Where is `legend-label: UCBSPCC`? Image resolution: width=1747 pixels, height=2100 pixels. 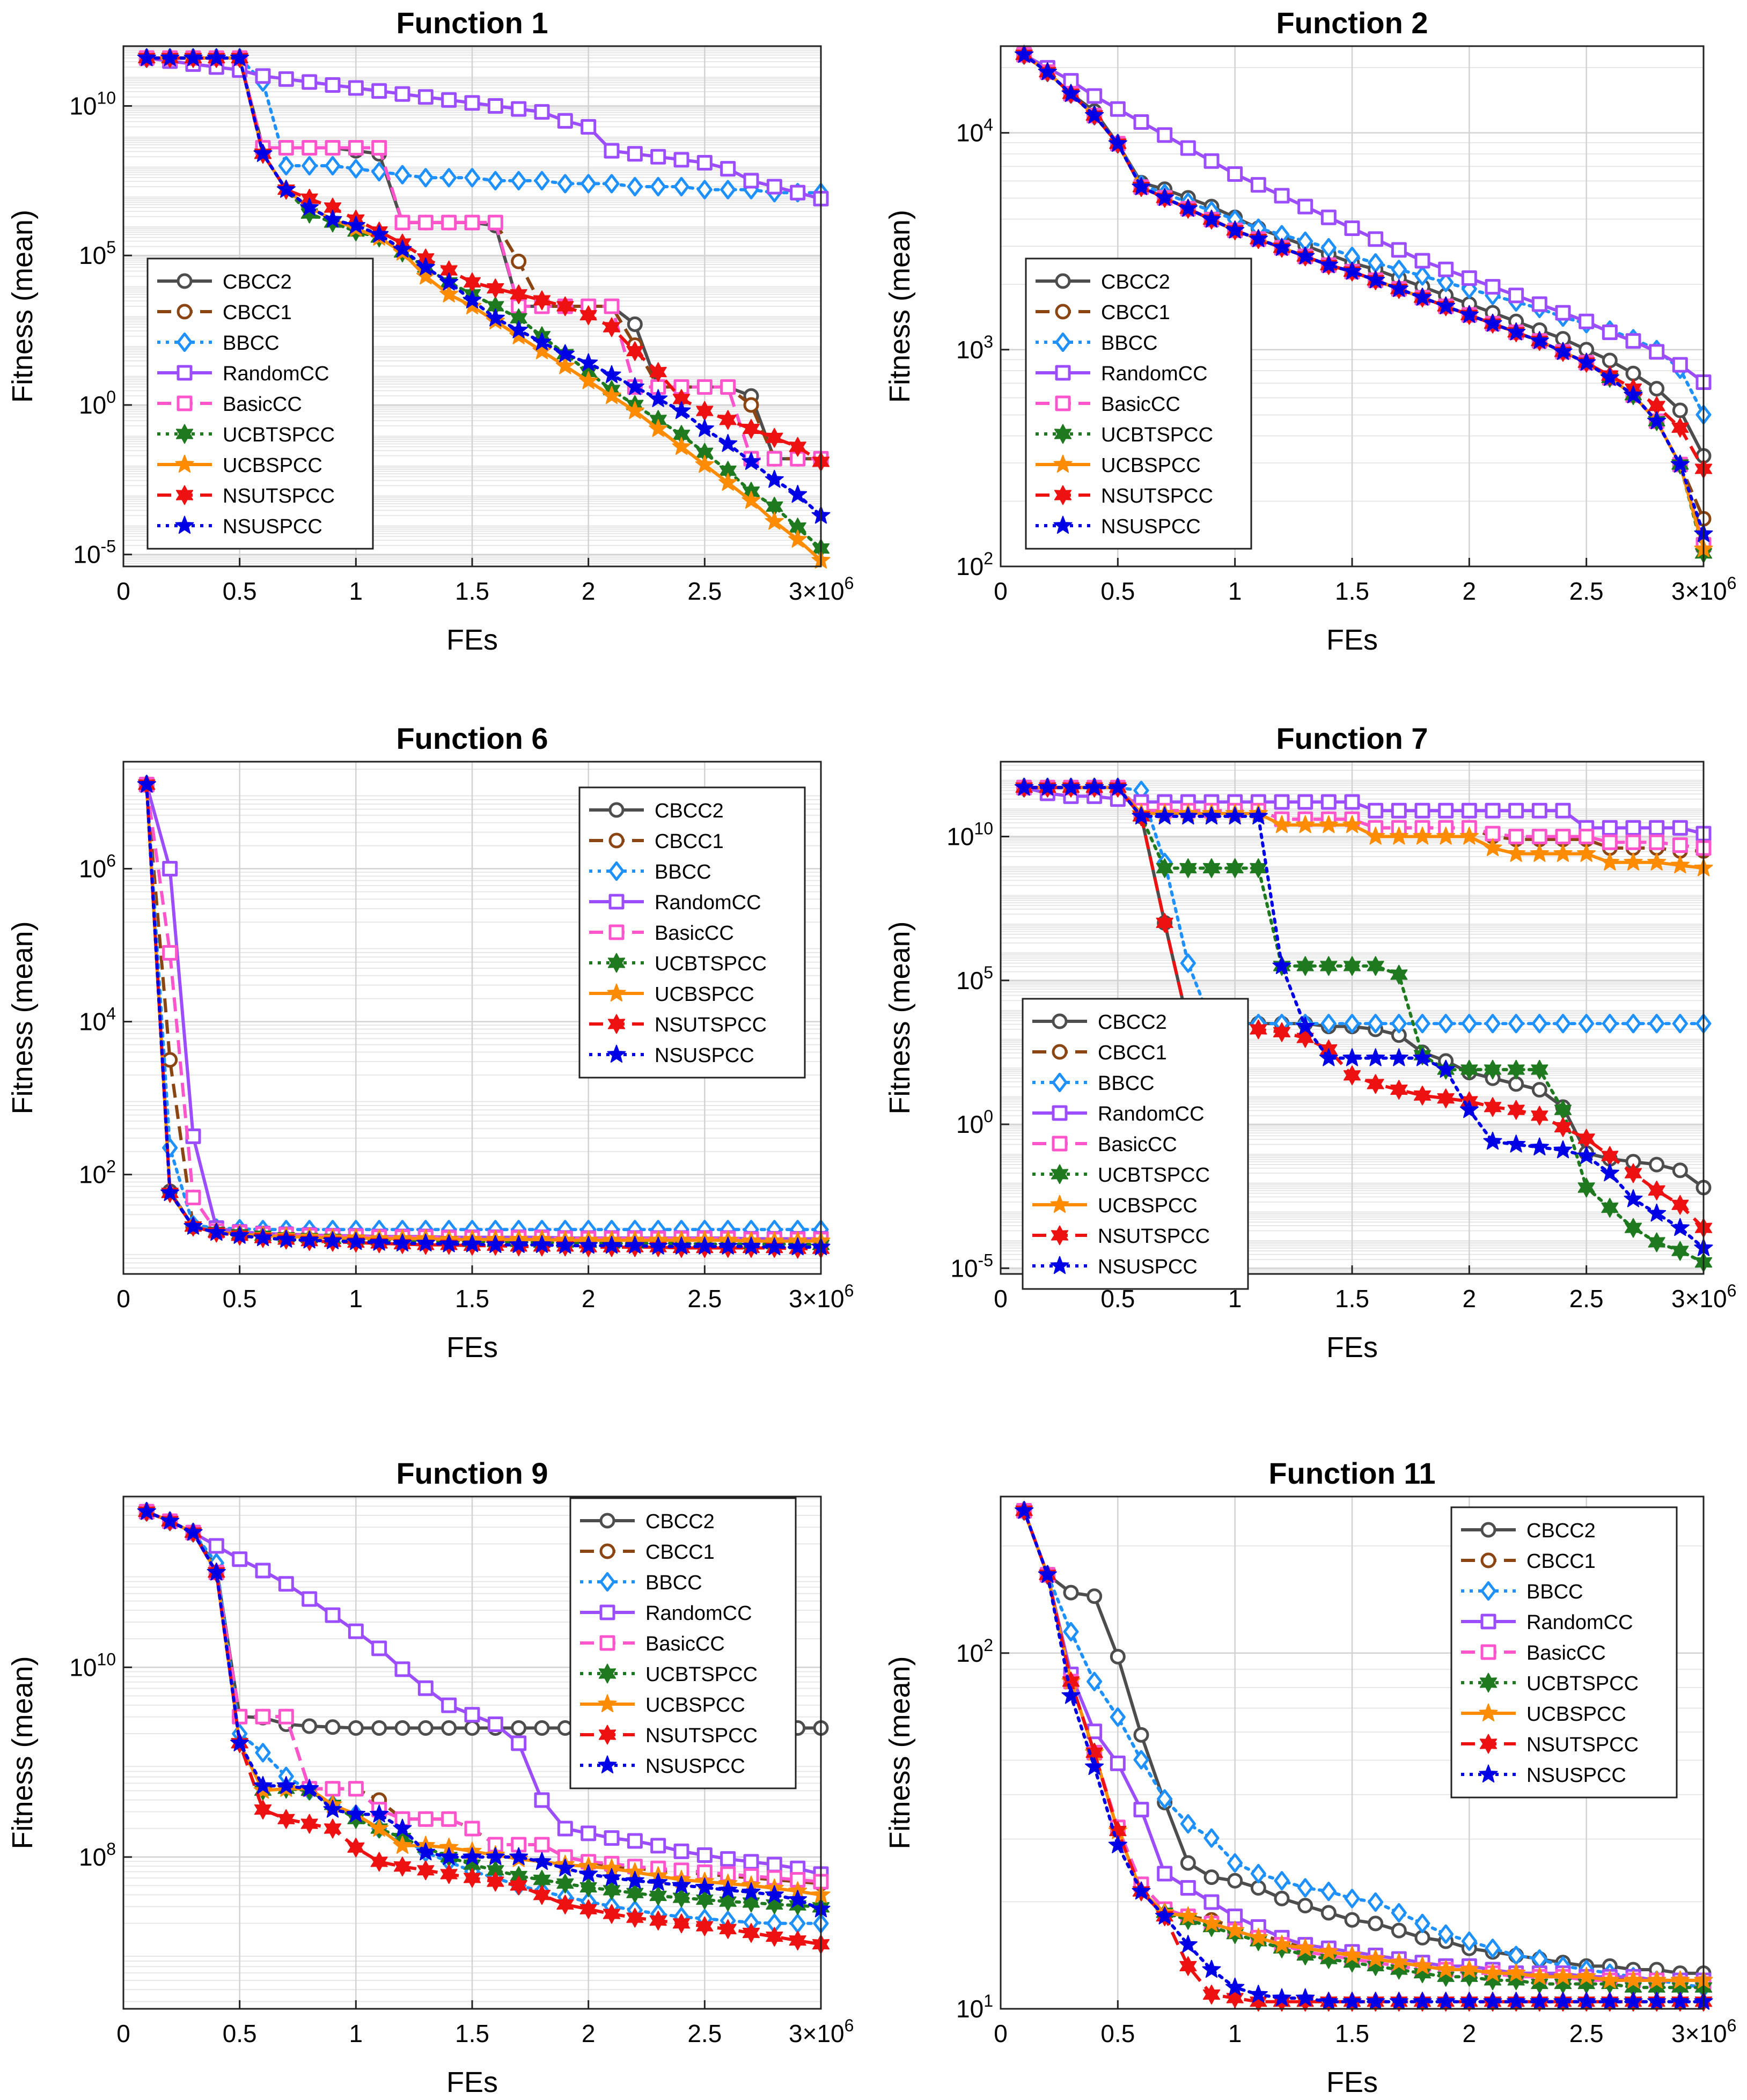
legend-label: UCBSPCC is located at coordinates (705, 994).